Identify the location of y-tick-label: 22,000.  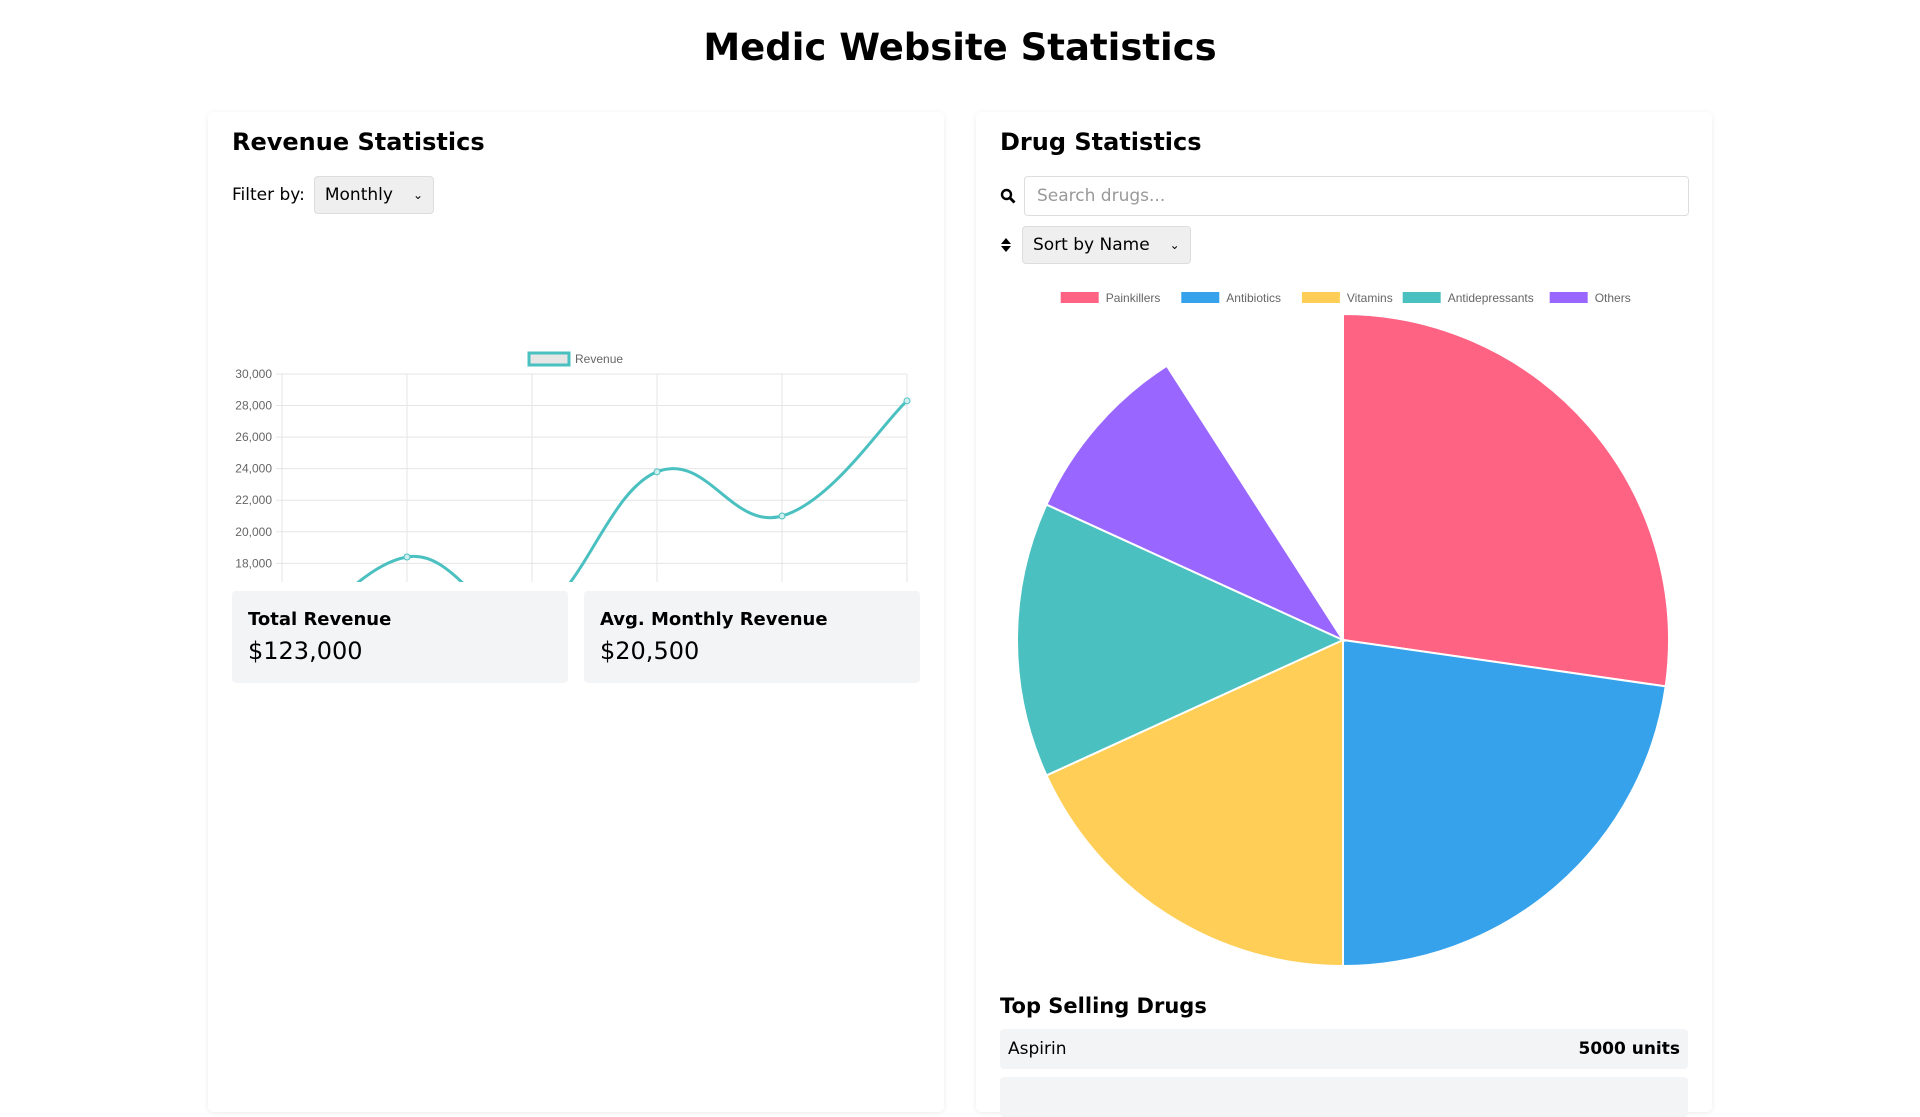
(253, 500).